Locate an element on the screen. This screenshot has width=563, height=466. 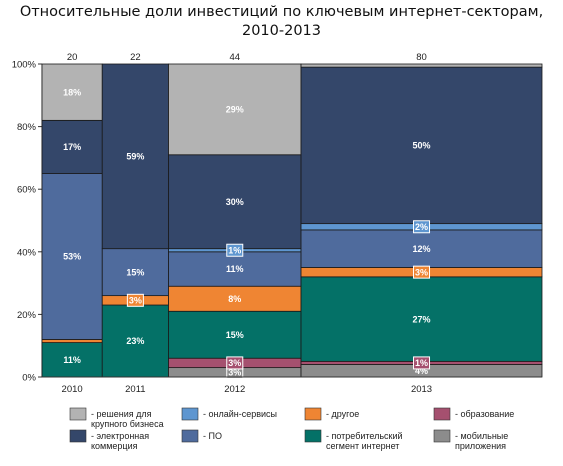
x-axis: 2010 2011 2012 2013 is located at coordinates (292, 385).